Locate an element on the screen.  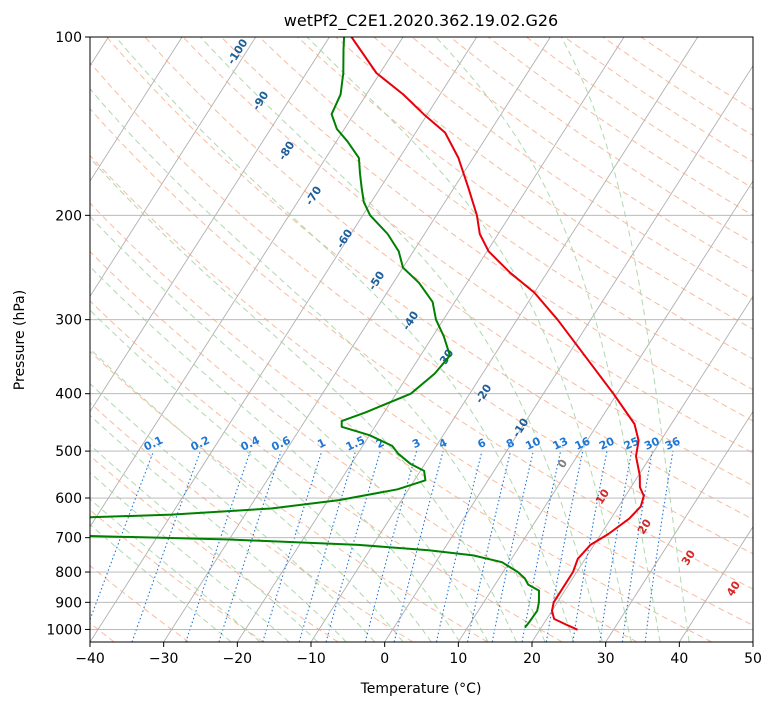
mixing-ratio-label: 3 is located at coordinates (416, 443).